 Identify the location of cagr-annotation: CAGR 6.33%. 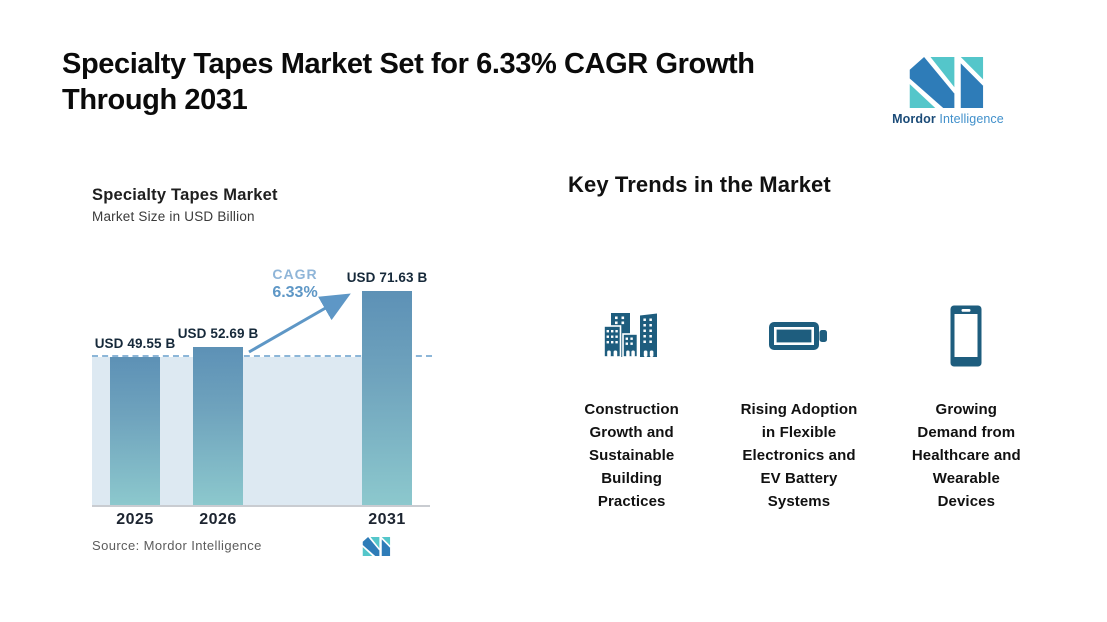
(295, 284).